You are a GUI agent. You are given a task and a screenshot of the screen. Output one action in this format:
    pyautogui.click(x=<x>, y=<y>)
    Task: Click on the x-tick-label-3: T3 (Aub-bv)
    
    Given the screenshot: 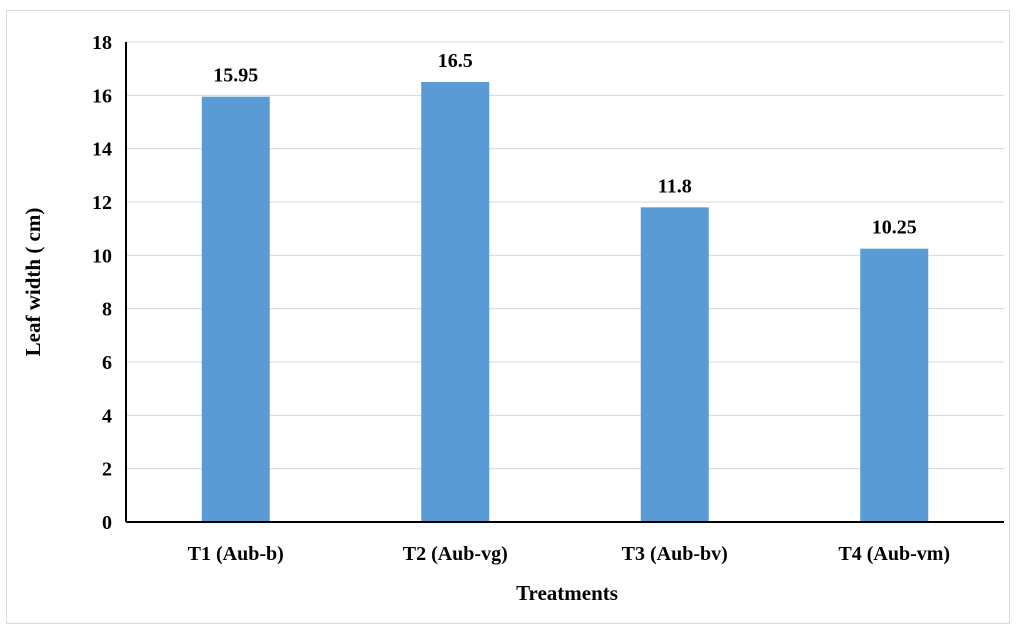 What is the action you would take?
    pyautogui.click(x=675, y=554)
    